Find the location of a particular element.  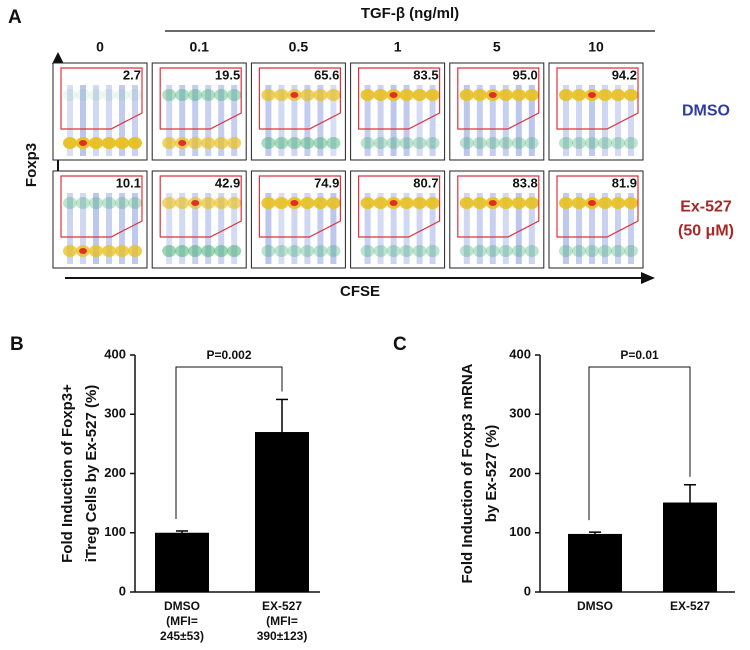

panel-label: C is located at coordinates (400, 344).